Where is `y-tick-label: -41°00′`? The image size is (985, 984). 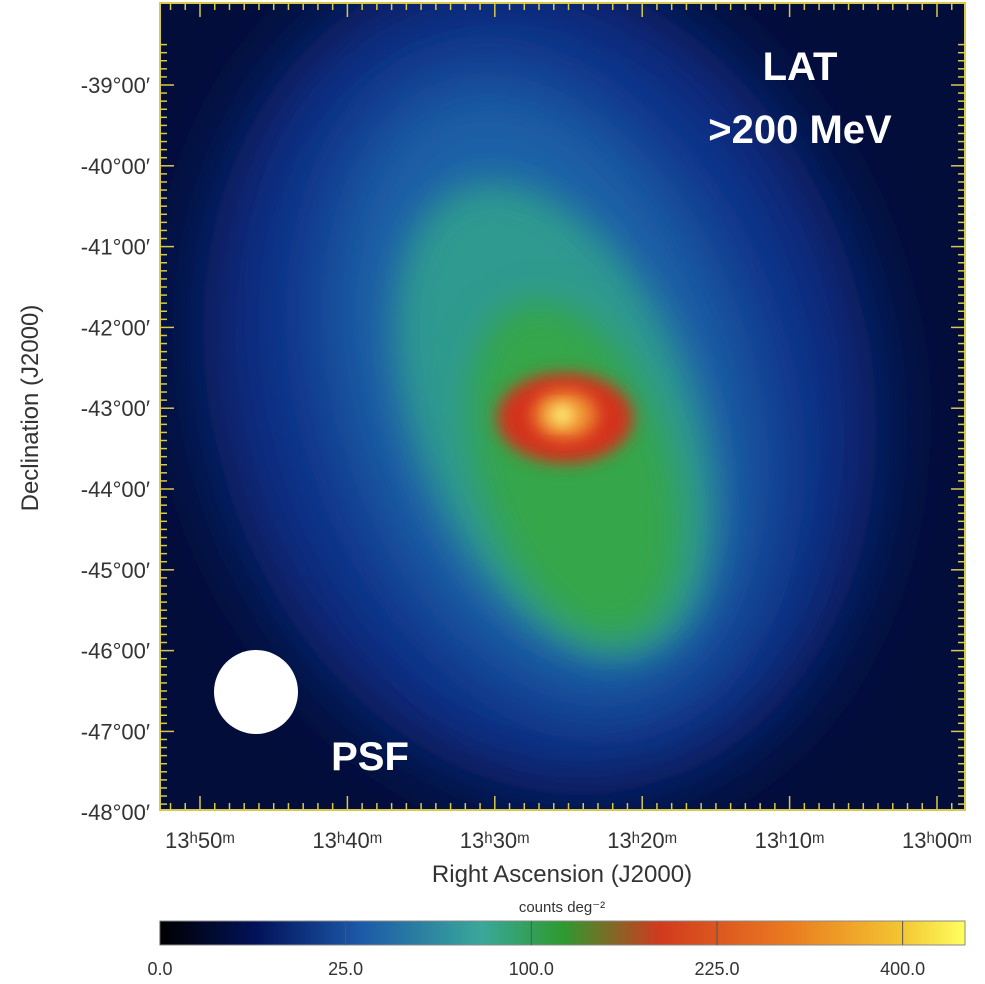
y-tick-label: -41°00′ is located at coordinates (115, 247).